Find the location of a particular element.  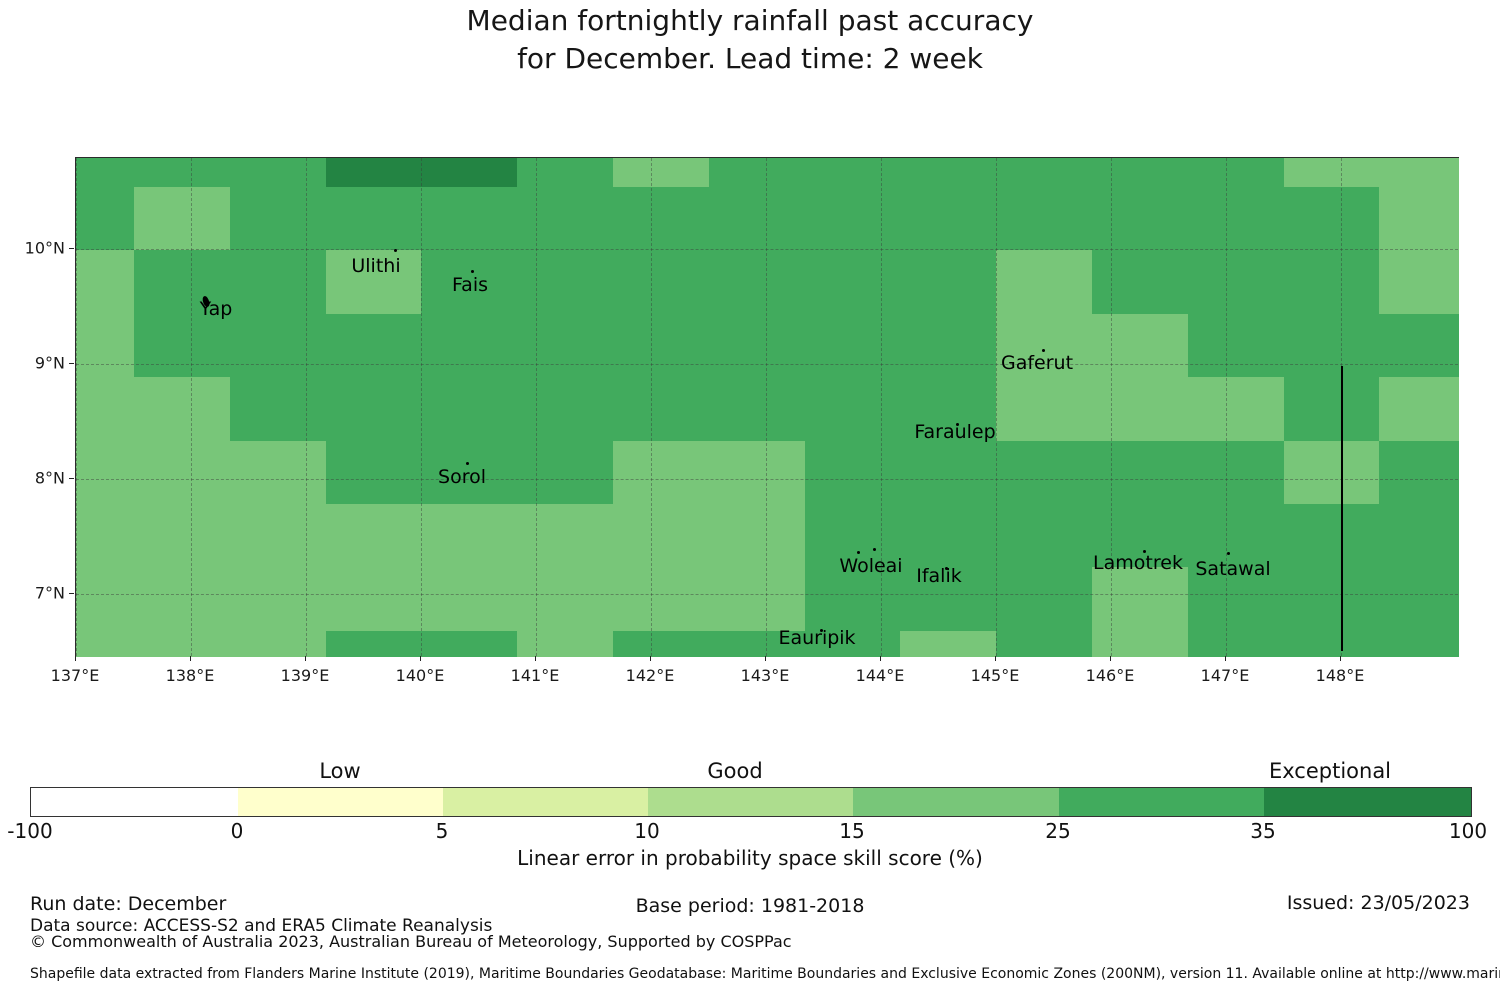

colorbar-tick-label: 5 is located at coordinates (442, 831).